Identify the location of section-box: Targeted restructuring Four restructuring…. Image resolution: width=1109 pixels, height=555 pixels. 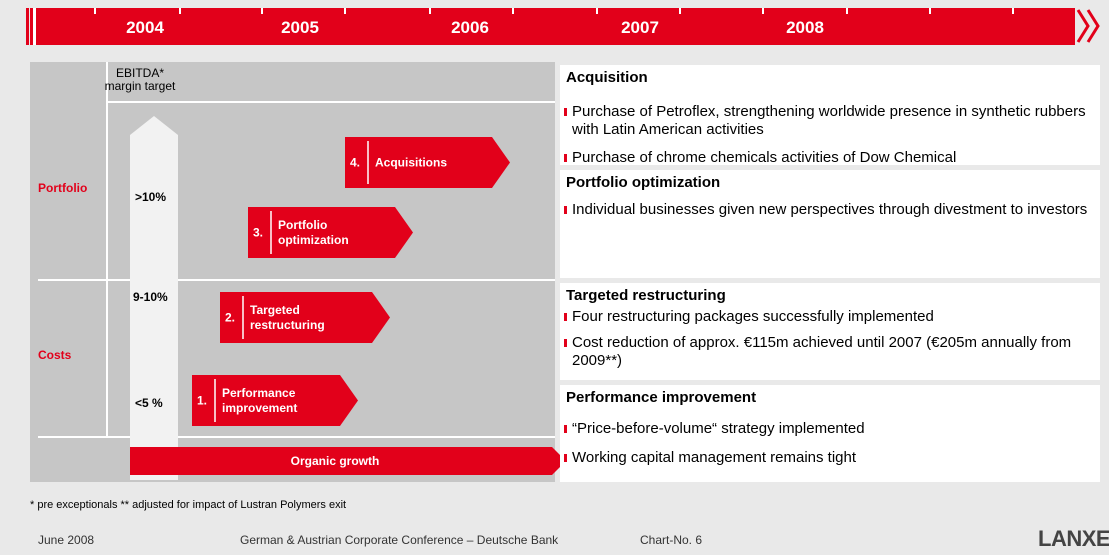
(830, 331).